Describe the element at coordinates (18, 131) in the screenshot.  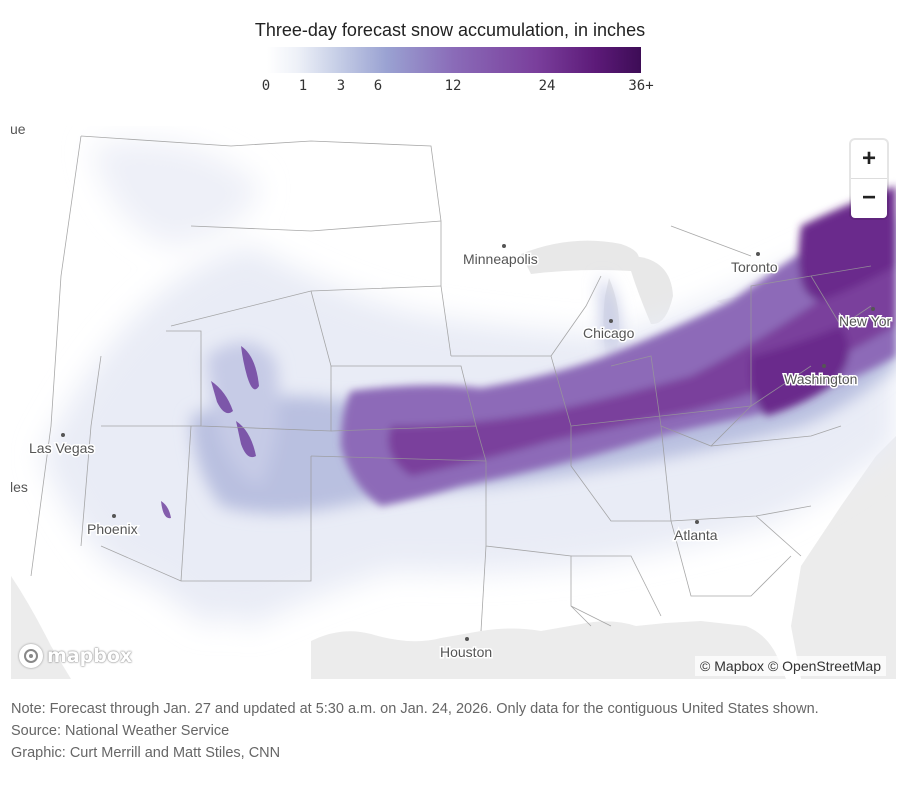
I see `city-label-seattle-partial: ue` at that location.